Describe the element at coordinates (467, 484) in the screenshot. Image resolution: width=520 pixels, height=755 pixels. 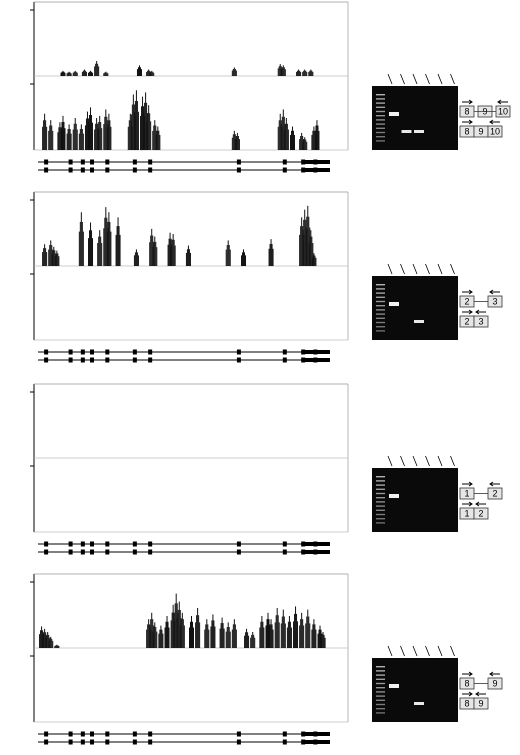
I see `forward-primer-arrow` at that location.